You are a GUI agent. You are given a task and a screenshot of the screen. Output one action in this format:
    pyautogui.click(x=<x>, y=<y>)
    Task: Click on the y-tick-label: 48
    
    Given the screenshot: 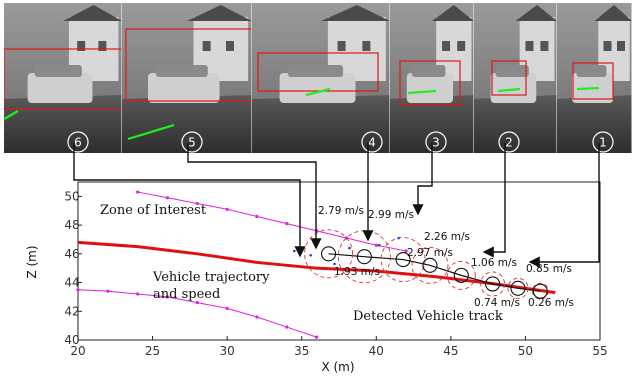 What is the action you would take?
    pyautogui.click(x=71, y=225)
    